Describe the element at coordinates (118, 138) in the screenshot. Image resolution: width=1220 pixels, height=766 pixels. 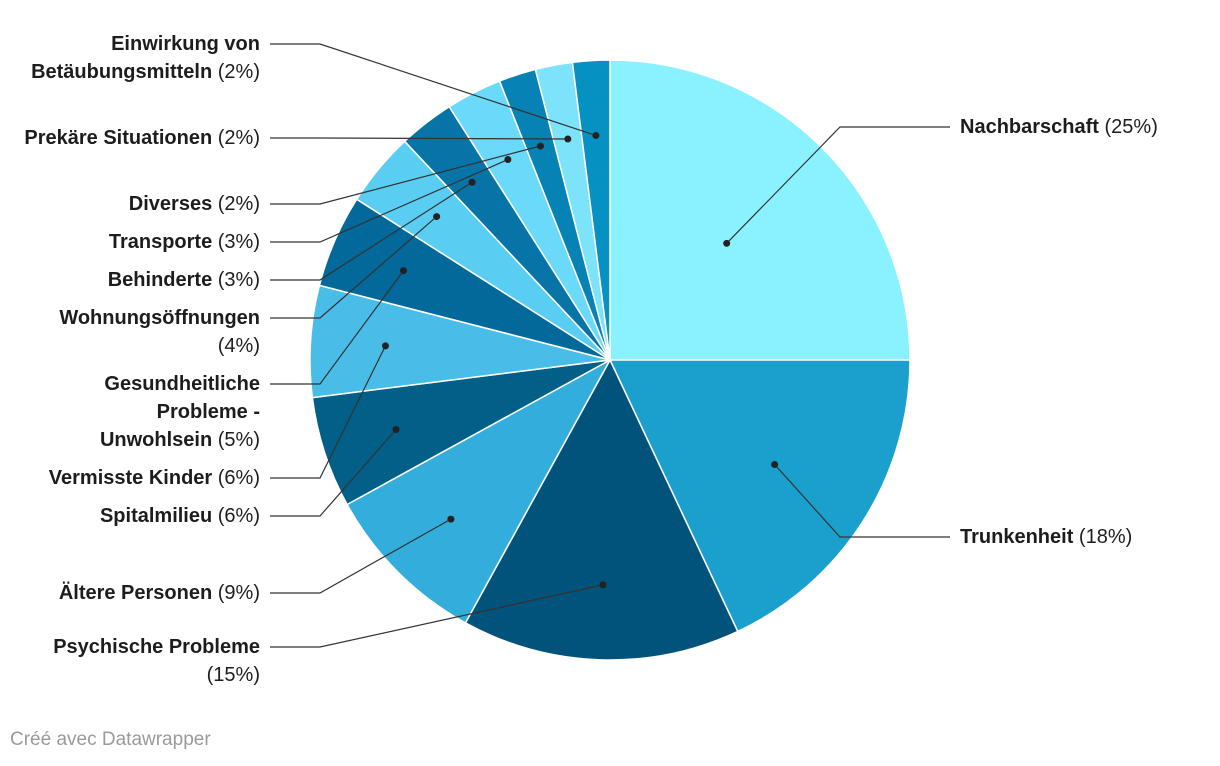
I see `label-name: Prekäre Situationen` at that location.